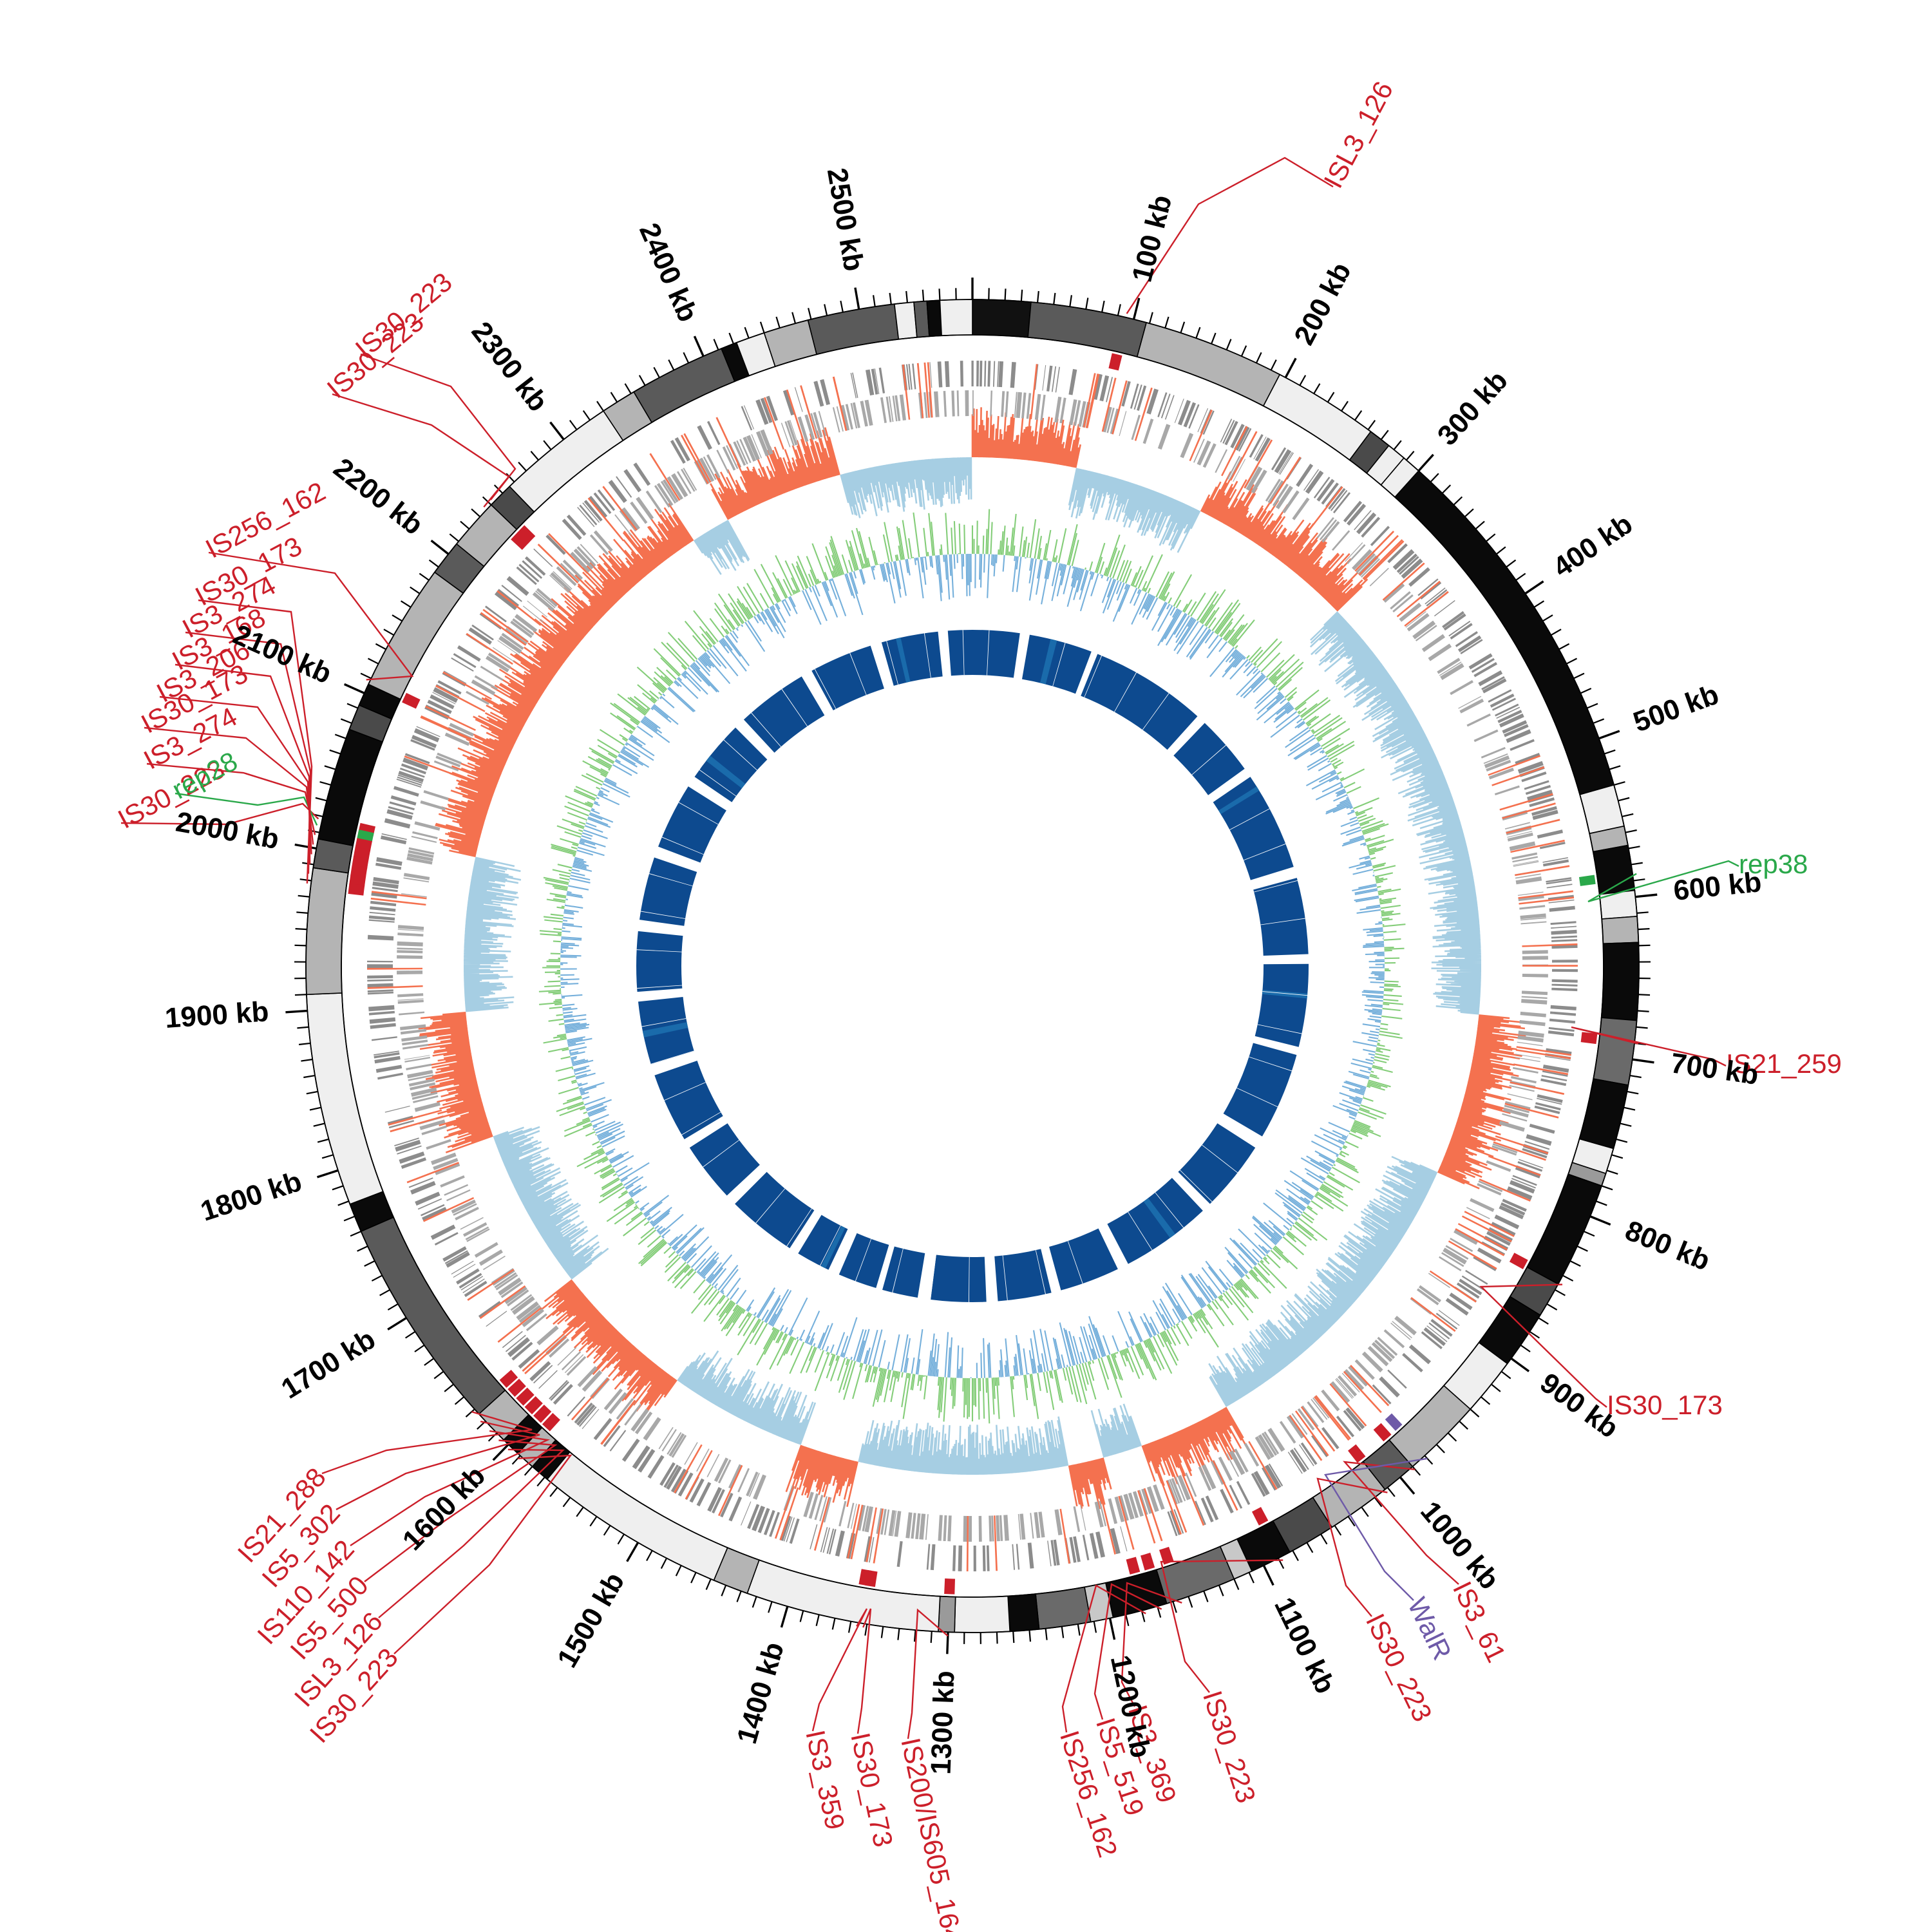 This screenshot has height=1932, width=1932. I want to click on feature-annotation-label: WalR, so click(1430, 1628).